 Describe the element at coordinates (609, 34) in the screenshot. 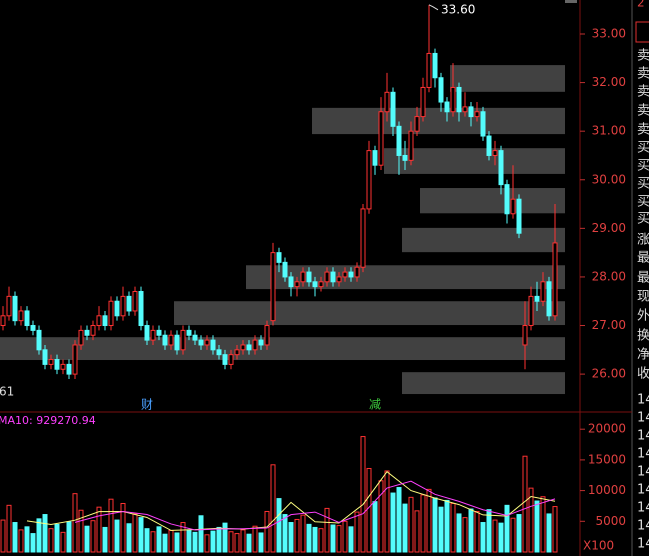

I see `y-tick-label: 33.00` at that location.